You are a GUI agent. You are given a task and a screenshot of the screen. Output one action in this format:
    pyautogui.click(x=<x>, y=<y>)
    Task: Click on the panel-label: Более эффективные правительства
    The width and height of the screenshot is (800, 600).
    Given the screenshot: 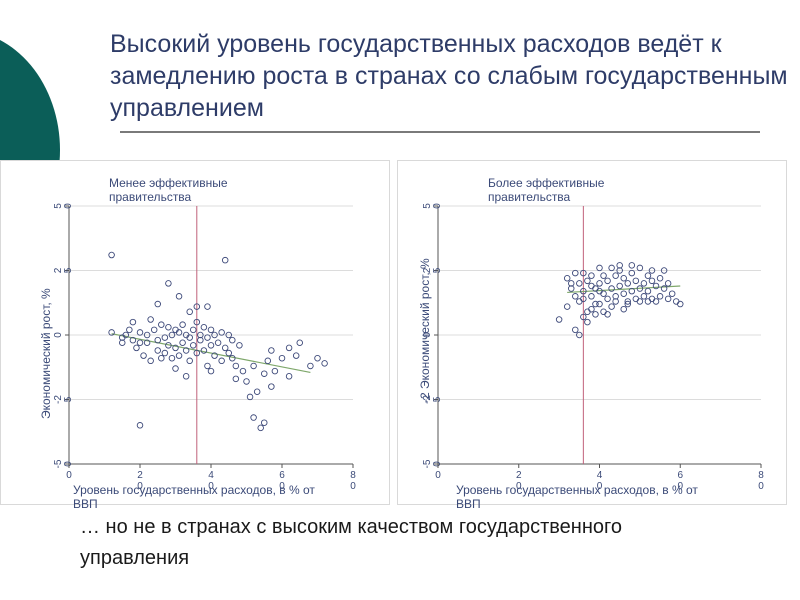 What is the action you would take?
    pyautogui.click(x=546, y=190)
    